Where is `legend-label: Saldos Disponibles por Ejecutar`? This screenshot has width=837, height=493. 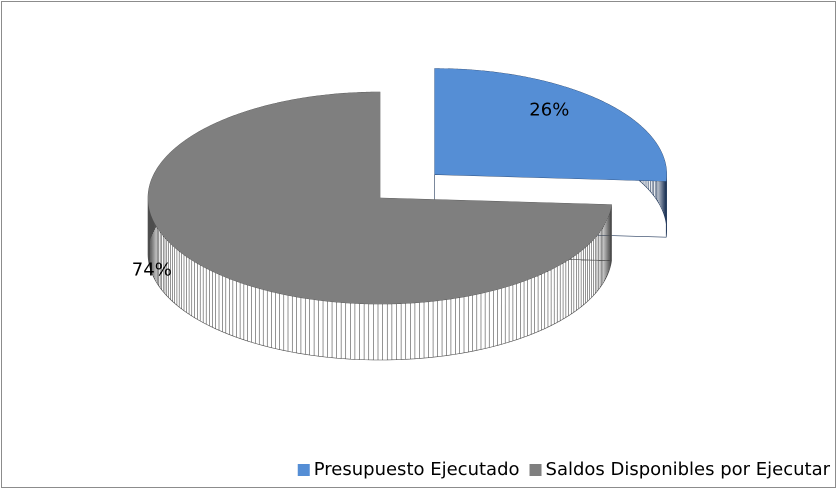 legend-label: Saldos Disponibles por Ejecutar is located at coordinates (688, 469).